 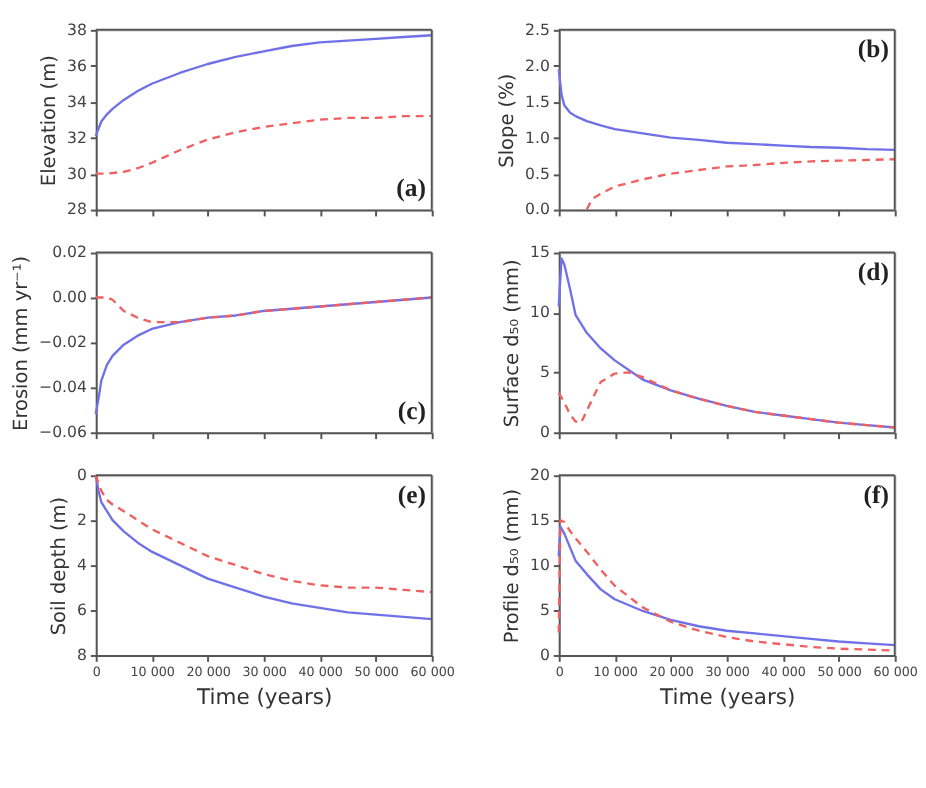 What do you see at coordinates (82, 565) in the screenshot?
I see `y-tick-label: 4` at bounding box center [82, 565].